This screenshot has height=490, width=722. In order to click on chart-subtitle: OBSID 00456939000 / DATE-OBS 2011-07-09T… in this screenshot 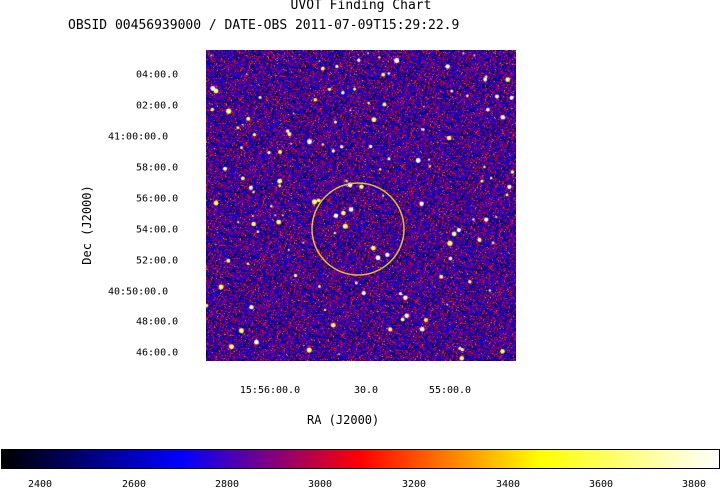, I will do `click(264, 25)`.